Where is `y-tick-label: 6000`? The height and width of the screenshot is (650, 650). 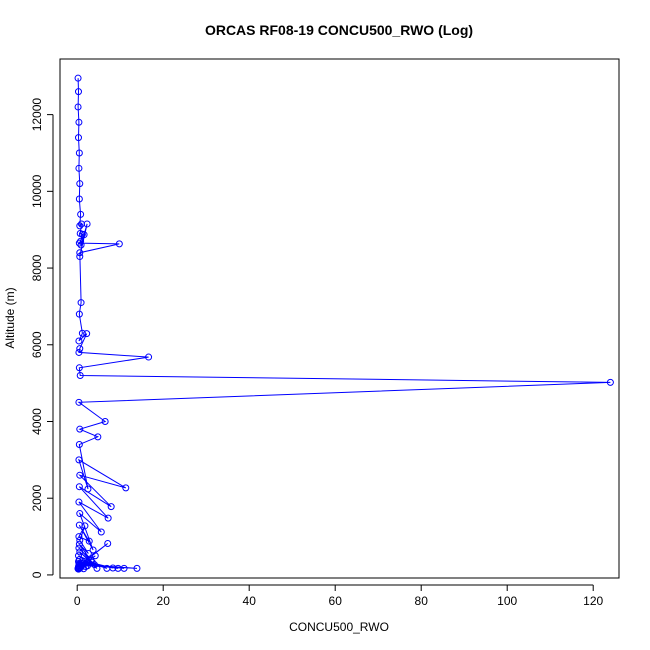
y-tick-label: 6000 is located at coordinates (37, 344).